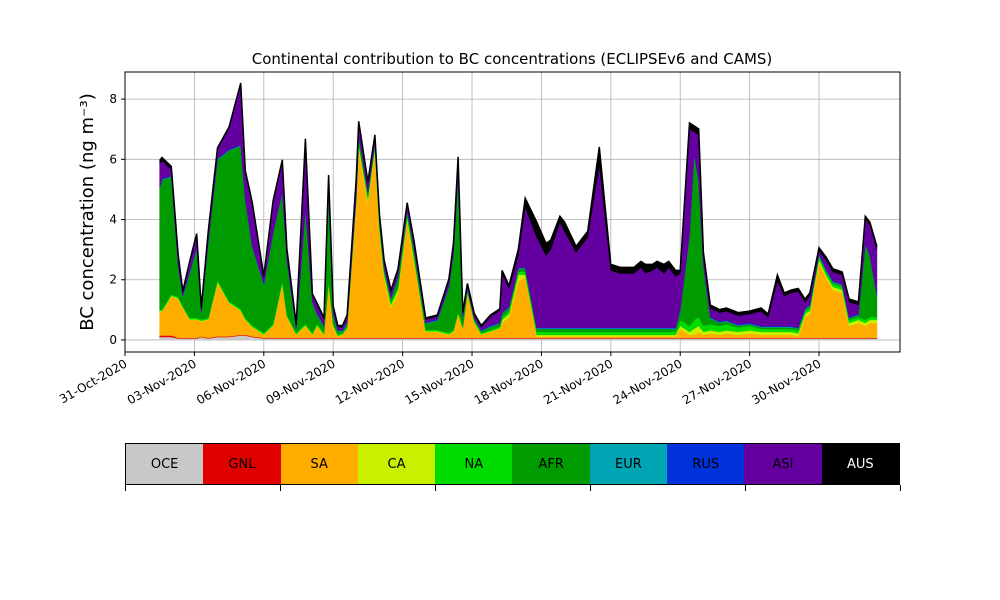 The image size is (1000, 600). Describe the element at coordinates (578, 381) in the screenshot. I see `x-tick-label: 21-Nov-2020` at that location.